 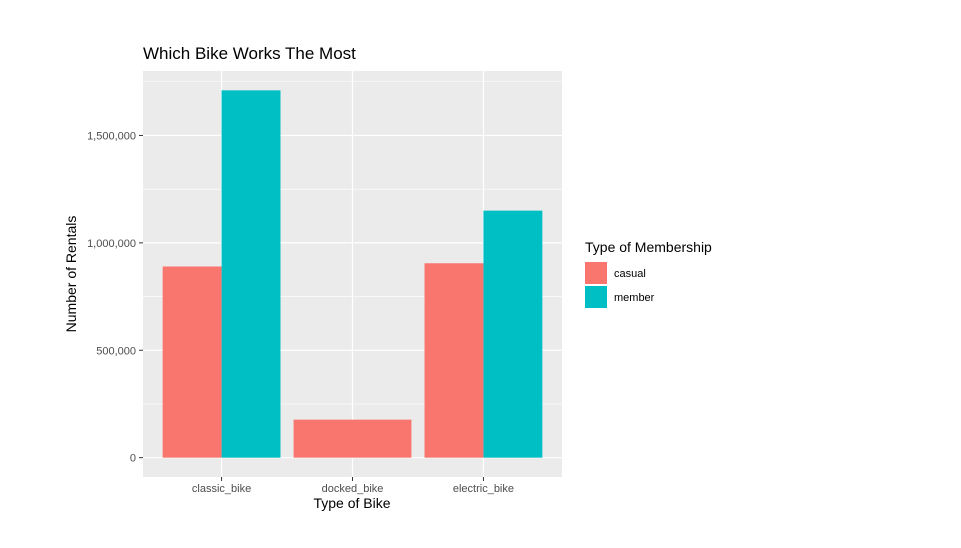 I want to click on legend-key-casual, so click(x=596, y=273).